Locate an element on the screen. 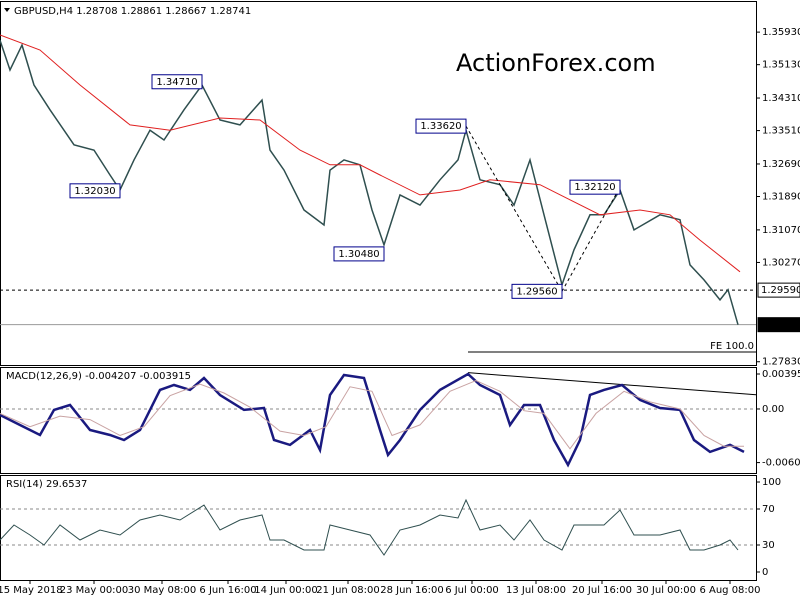 The width and height of the screenshot is (800, 600). y-tick-label: 100 is located at coordinates (771, 482).